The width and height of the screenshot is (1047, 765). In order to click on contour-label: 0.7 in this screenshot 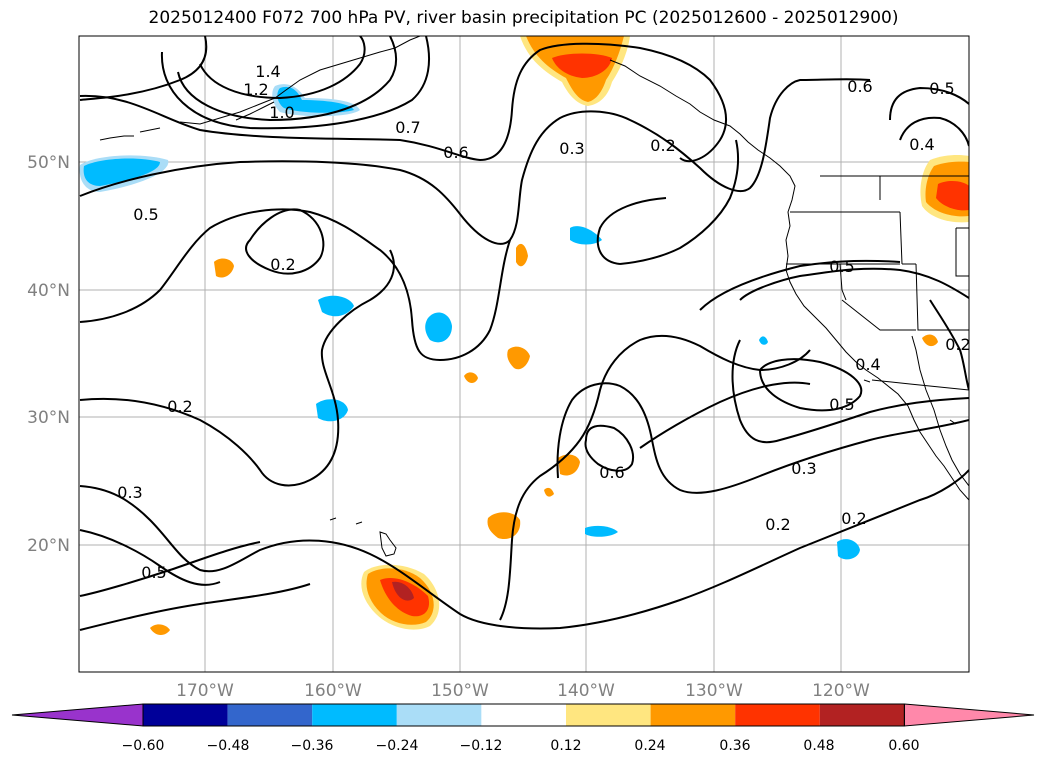, I will do `click(407, 127)`.